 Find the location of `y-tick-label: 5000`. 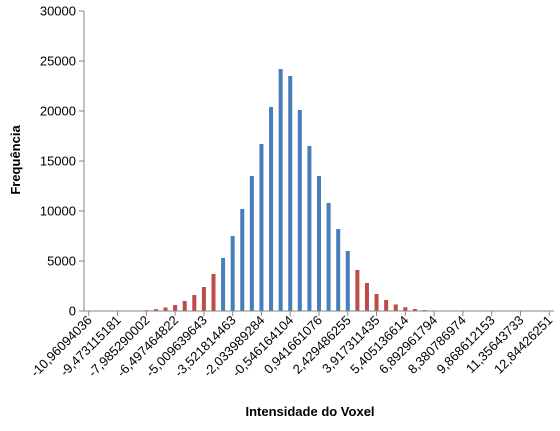

y-tick-label: 5000 is located at coordinates (61, 261).